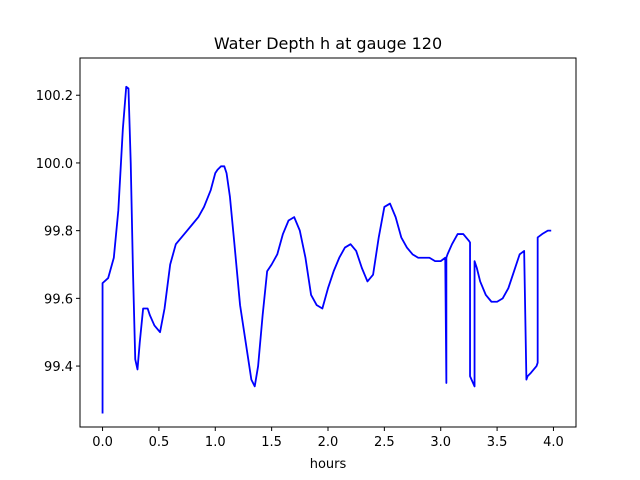 This screenshot has width=640, height=480. I want to click on x-tick-label: 1.5, so click(271, 442).